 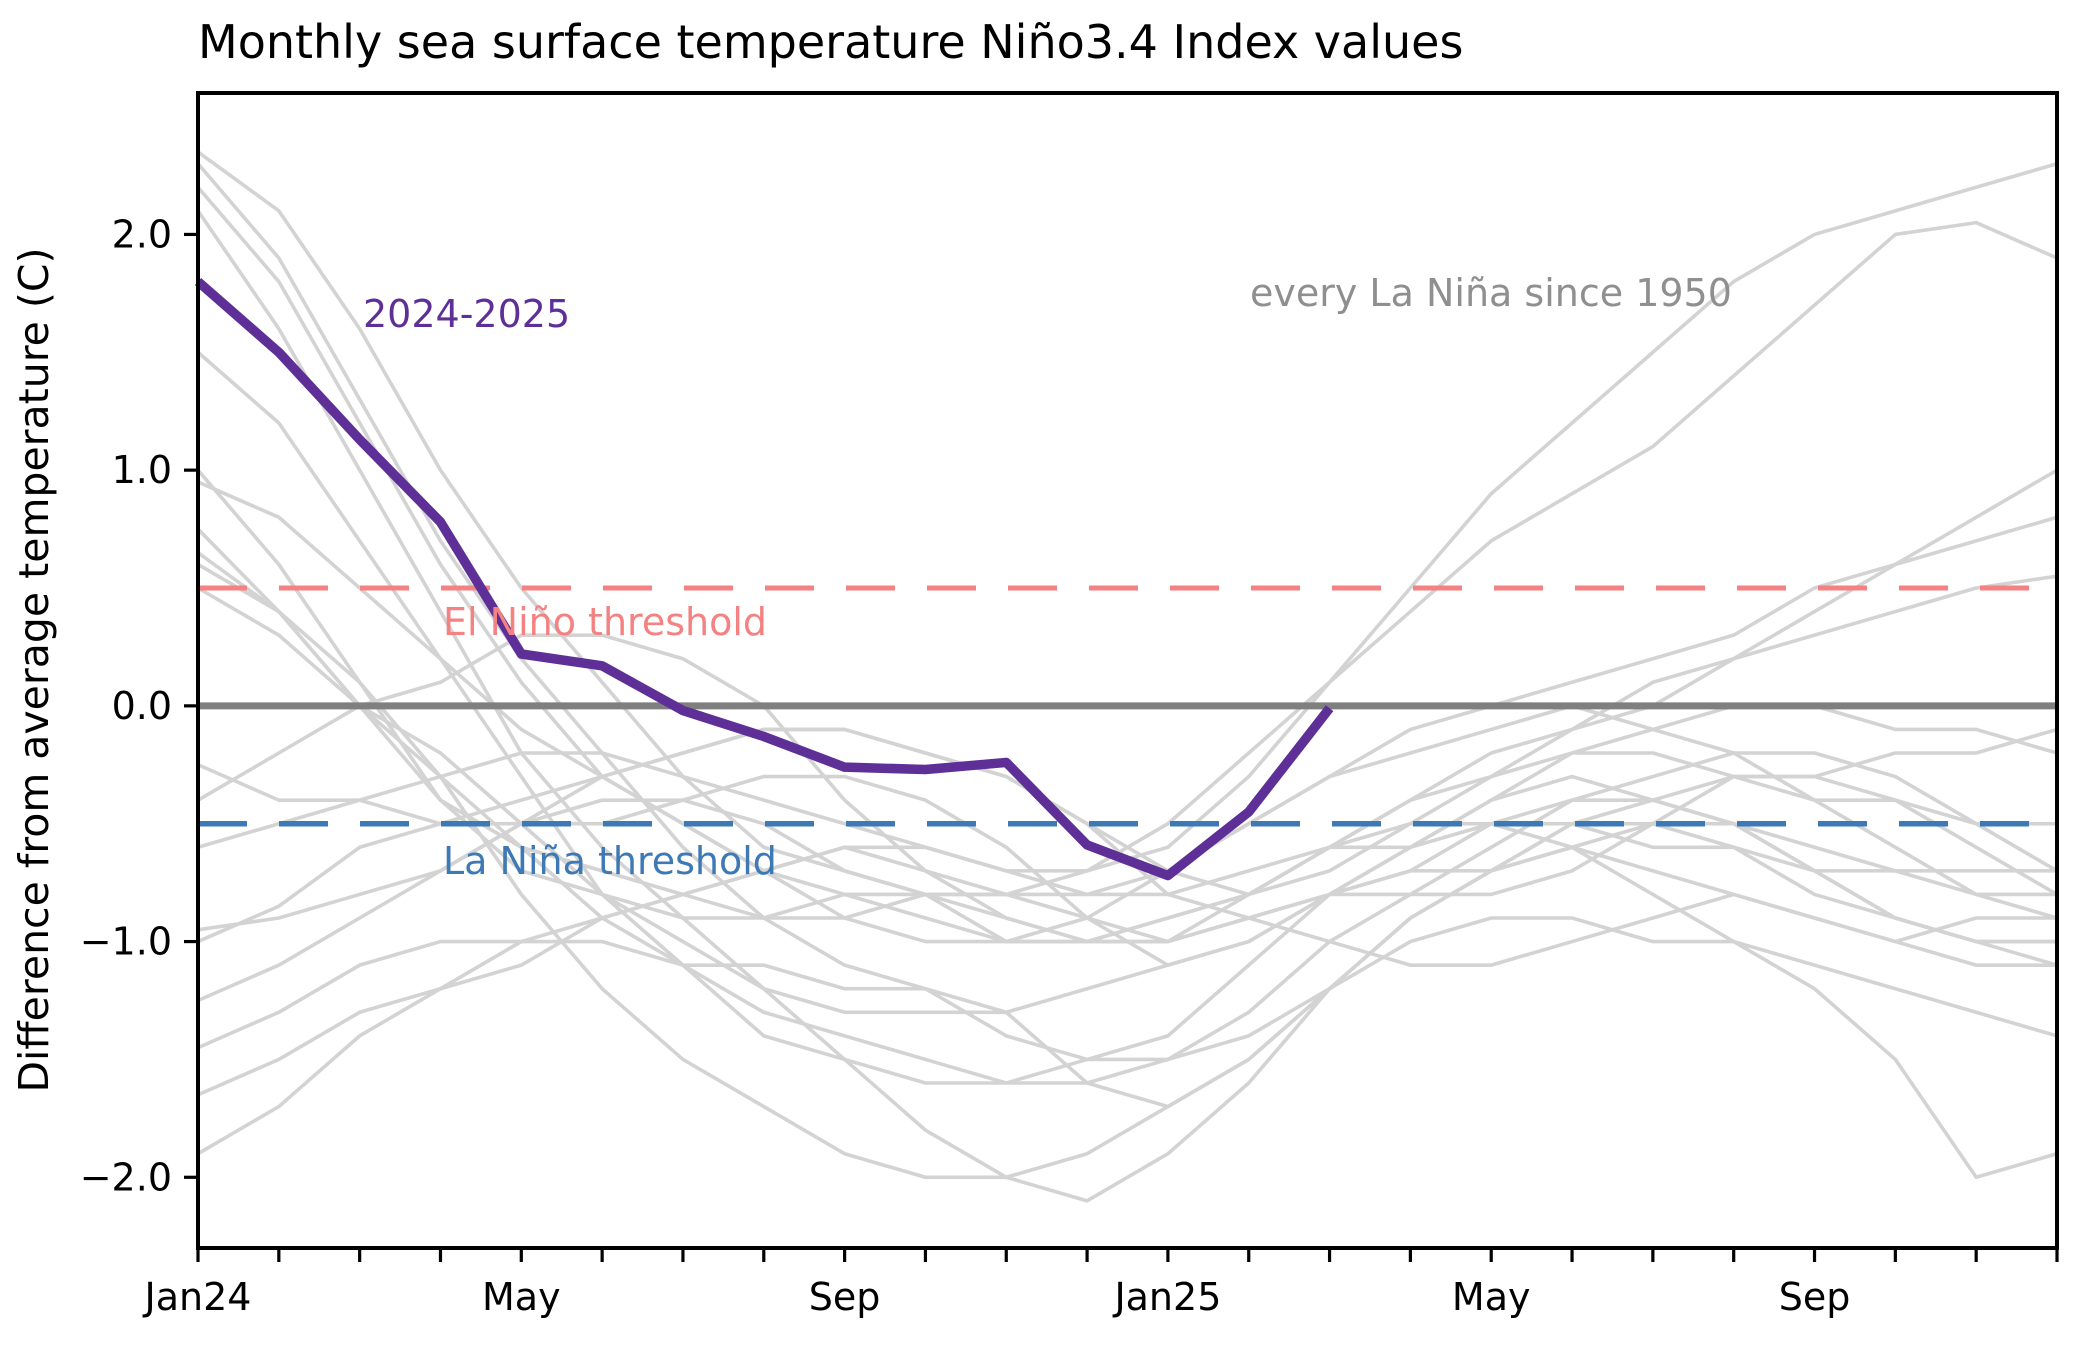 What do you see at coordinates (610, 861) in the screenshot?
I see `annotation-la-nina-threshold: La Niña threshold` at bounding box center [610, 861].